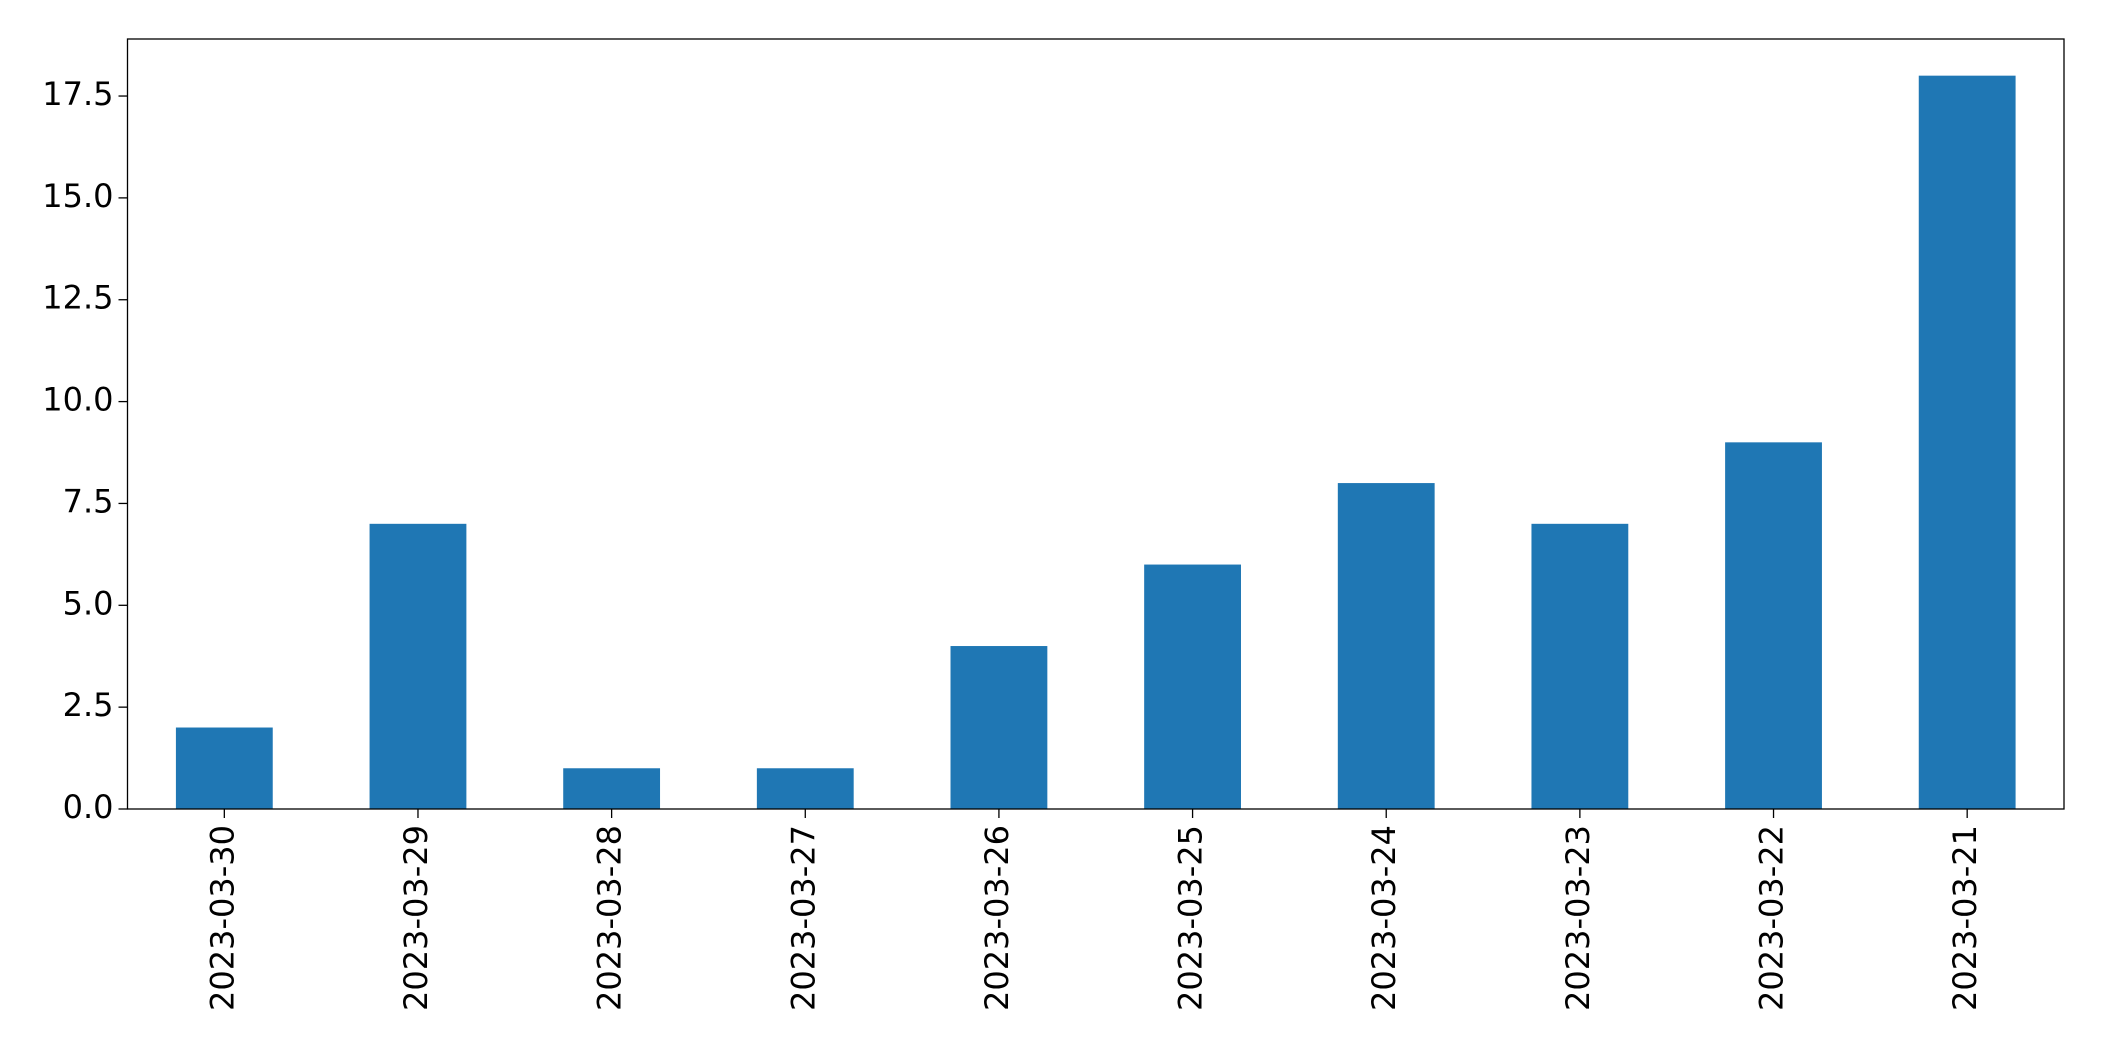 The height and width of the screenshot is (1061, 2104). What do you see at coordinates (77, 298) in the screenshot?
I see `y-tick-label: 12.5` at bounding box center [77, 298].